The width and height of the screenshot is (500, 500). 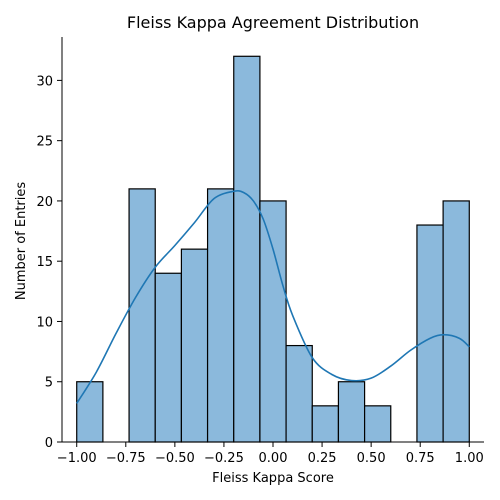 What do you see at coordinates (175, 458) in the screenshot?
I see `x-tick-label: −0.50` at bounding box center [175, 458].